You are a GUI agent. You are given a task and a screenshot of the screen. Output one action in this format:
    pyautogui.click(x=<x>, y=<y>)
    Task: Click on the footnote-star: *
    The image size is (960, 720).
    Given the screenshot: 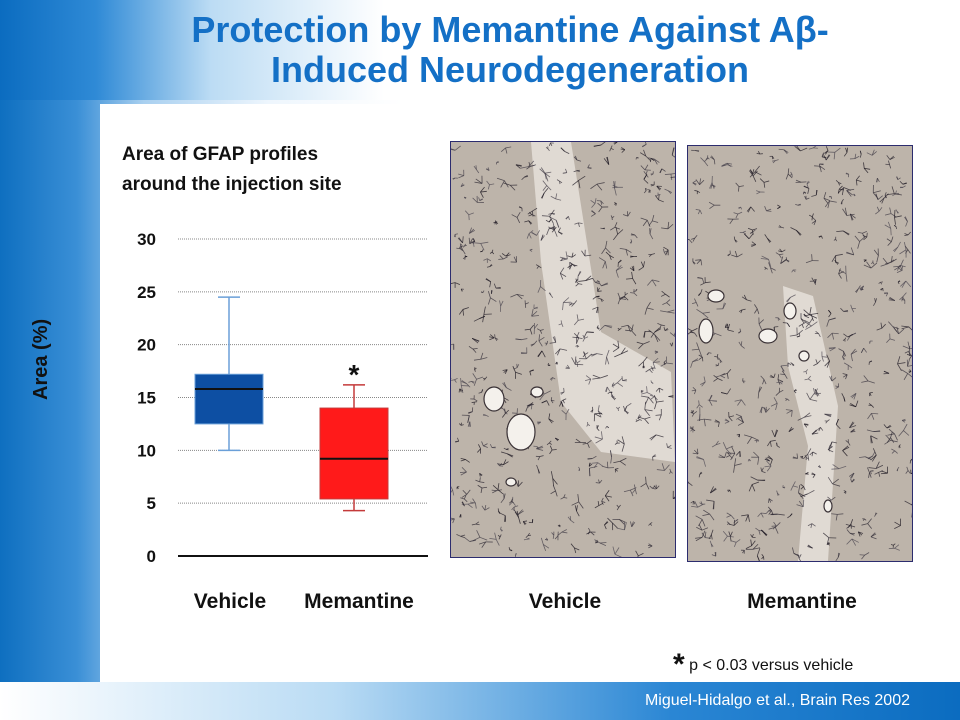 What is the action you would take?
    pyautogui.click(x=679, y=664)
    